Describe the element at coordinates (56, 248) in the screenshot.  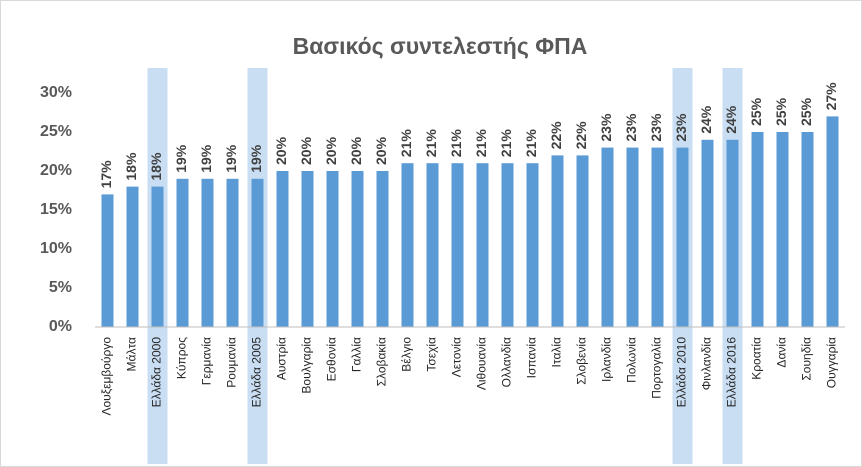
I see `y-tick-label: 10%` at that location.